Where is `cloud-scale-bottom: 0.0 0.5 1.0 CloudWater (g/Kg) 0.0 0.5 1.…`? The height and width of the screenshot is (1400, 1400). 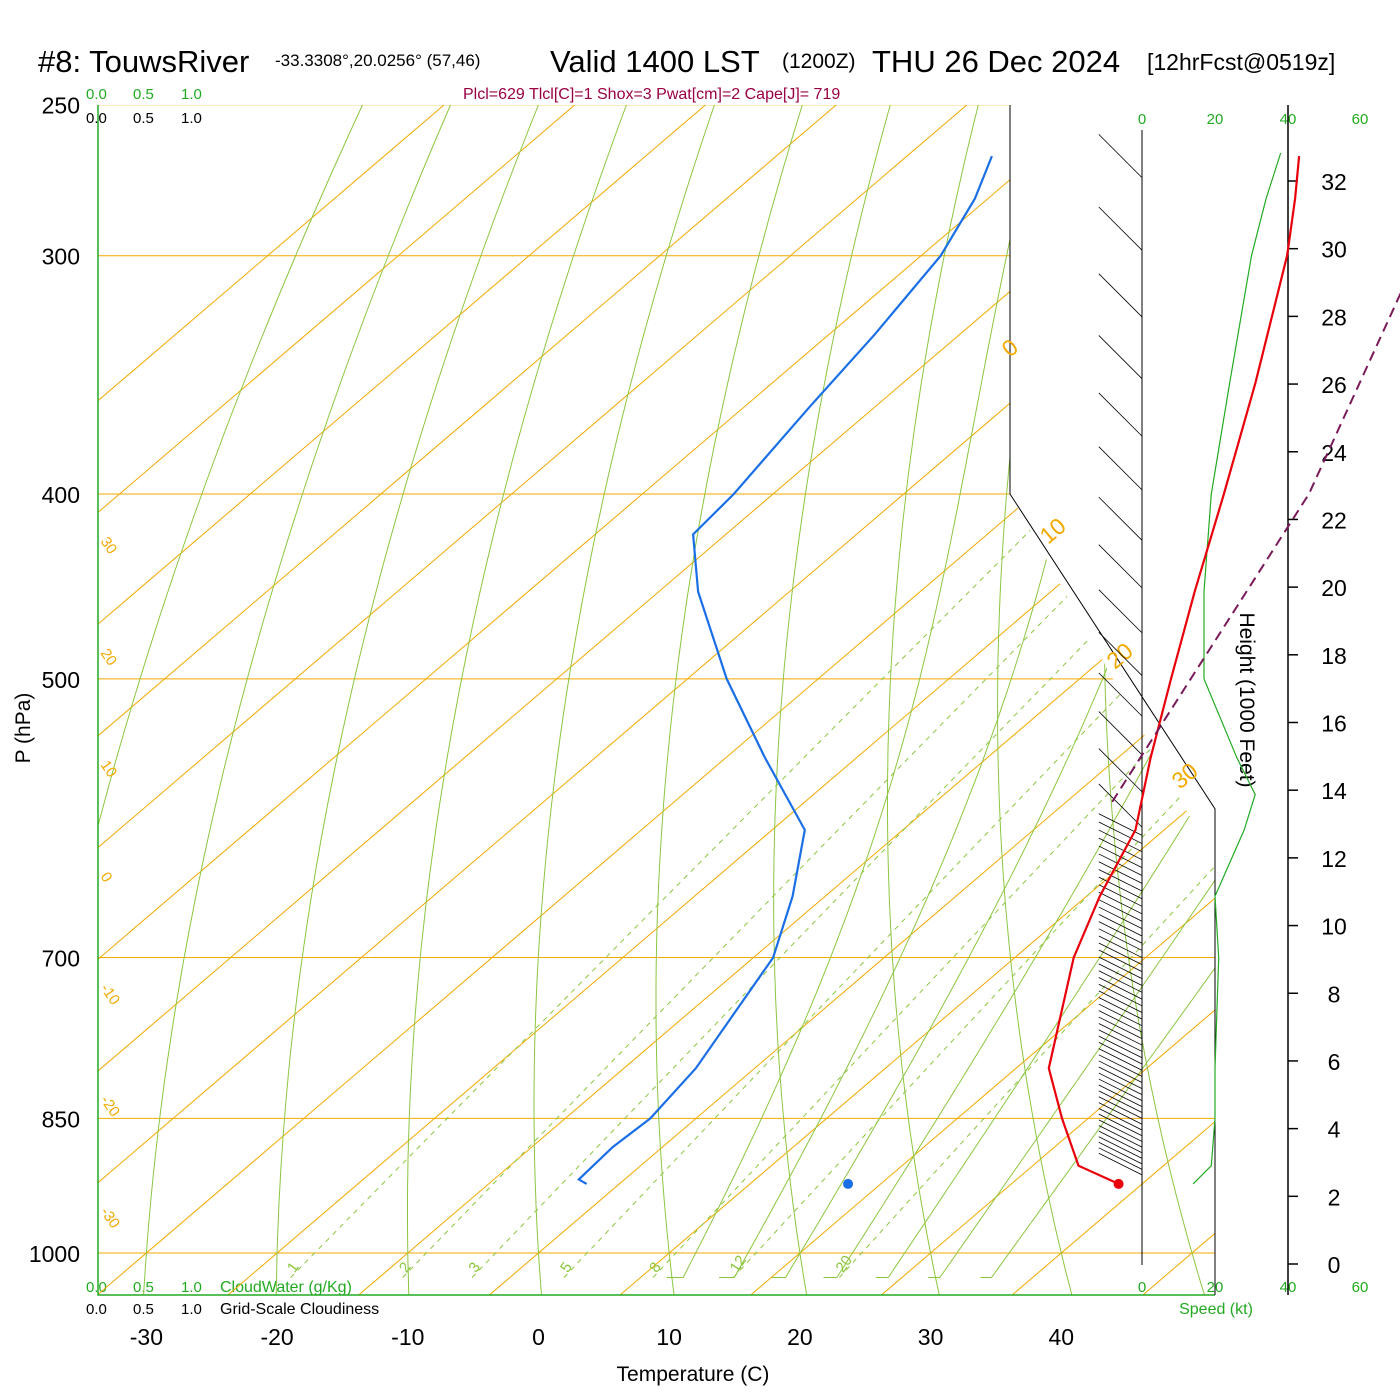
cloud-scale-bottom: 0.0 0.5 1.0 CloudWater (g/Kg) 0.0 0.5 1.… is located at coordinates (232, 1298).